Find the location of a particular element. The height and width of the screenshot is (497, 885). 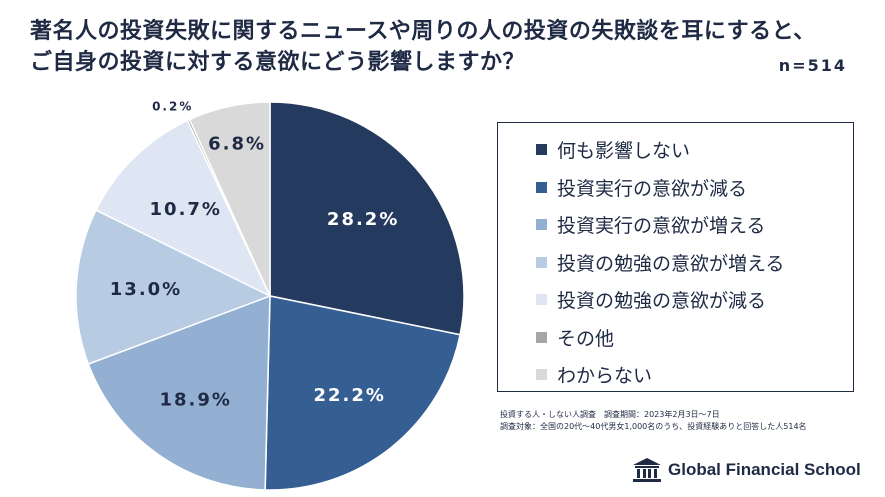

legend-item-invest-increase: 投資実行の意欲が増える is located at coordinates (694, 225).